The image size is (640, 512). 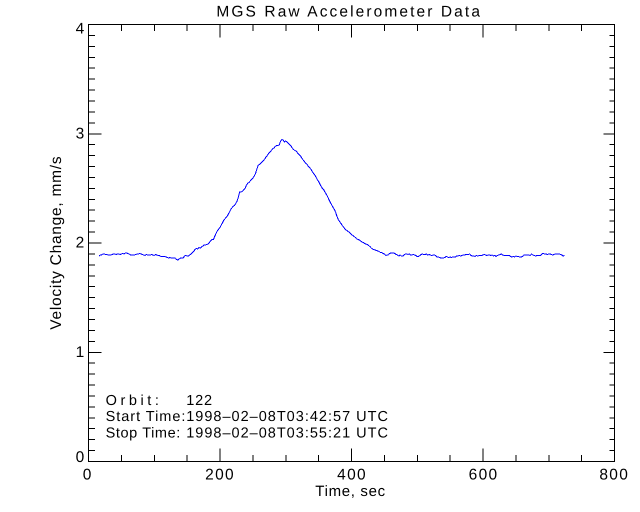 I want to click on svg-text: 800, so click(x=614, y=475).